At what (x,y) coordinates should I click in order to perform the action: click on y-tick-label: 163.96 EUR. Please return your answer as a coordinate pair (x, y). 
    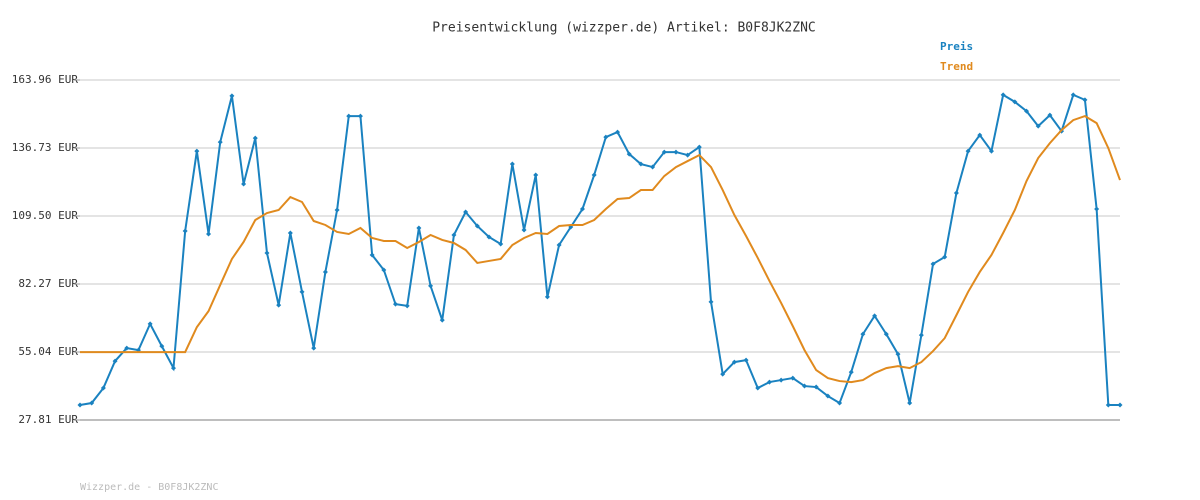
    Looking at the image, I should click on (45, 79).